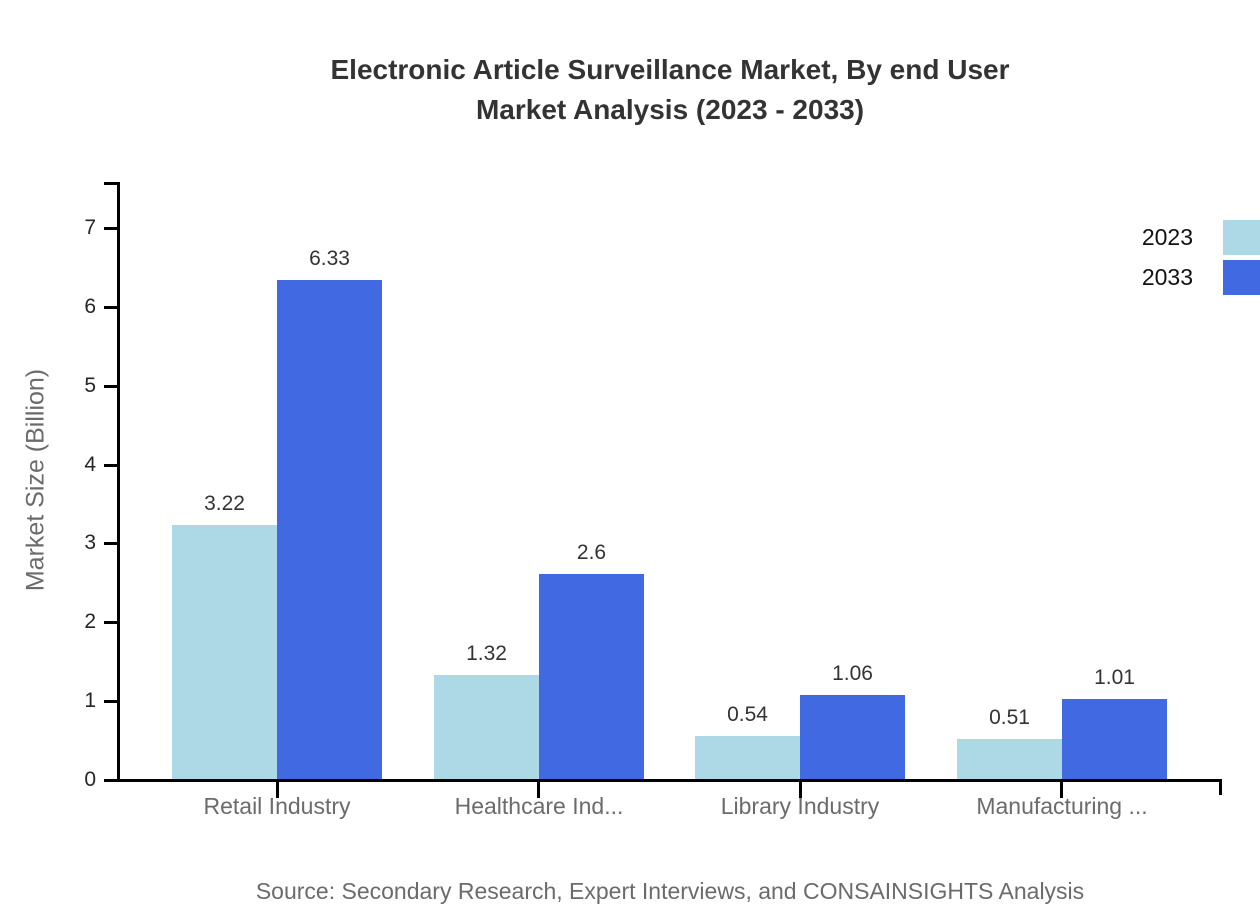 The width and height of the screenshot is (1260, 920). What do you see at coordinates (90, 779) in the screenshot?
I see `y-tick-label-0: 0` at bounding box center [90, 779].